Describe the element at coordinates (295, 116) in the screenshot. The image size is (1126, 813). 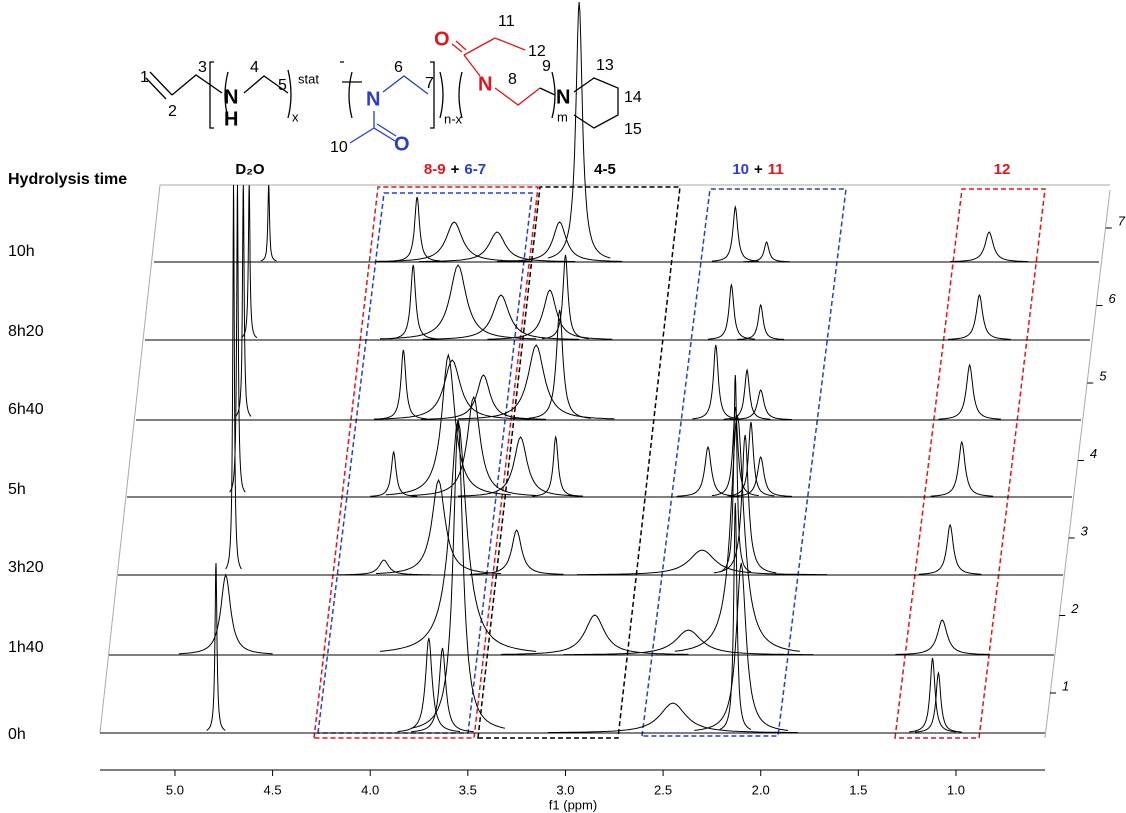
I see `atom-label: x` at that location.